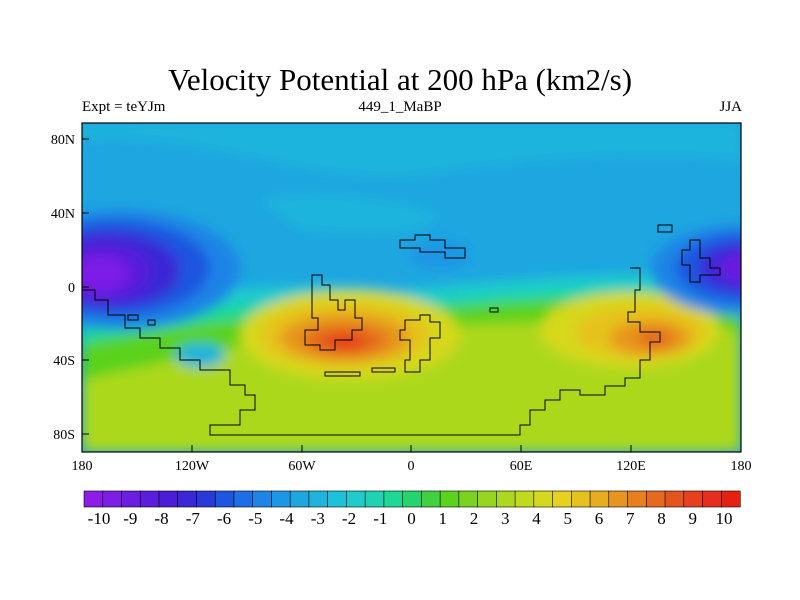  Describe the element at coordinates (192, 466) in the screenshot. I see `x-tick-label: 120W` at that location.